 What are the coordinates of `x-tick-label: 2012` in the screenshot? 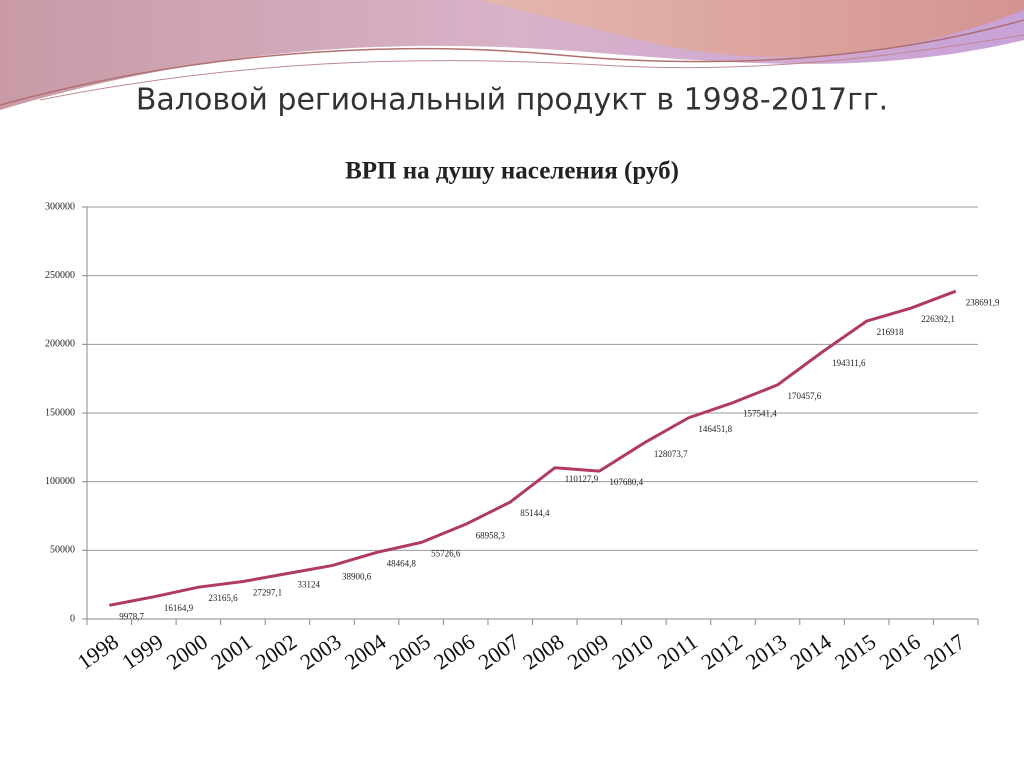 It's located at (721, 652).